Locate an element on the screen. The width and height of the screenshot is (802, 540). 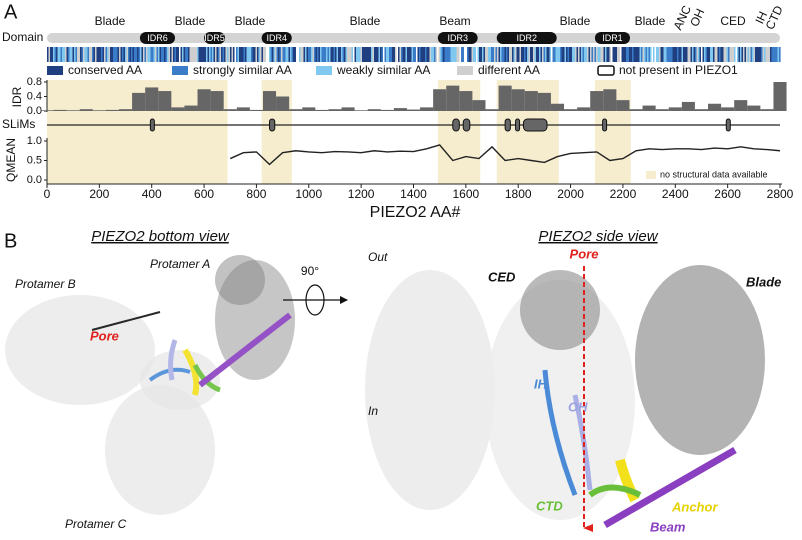
helix-oh is located at coordinates (582, 442).